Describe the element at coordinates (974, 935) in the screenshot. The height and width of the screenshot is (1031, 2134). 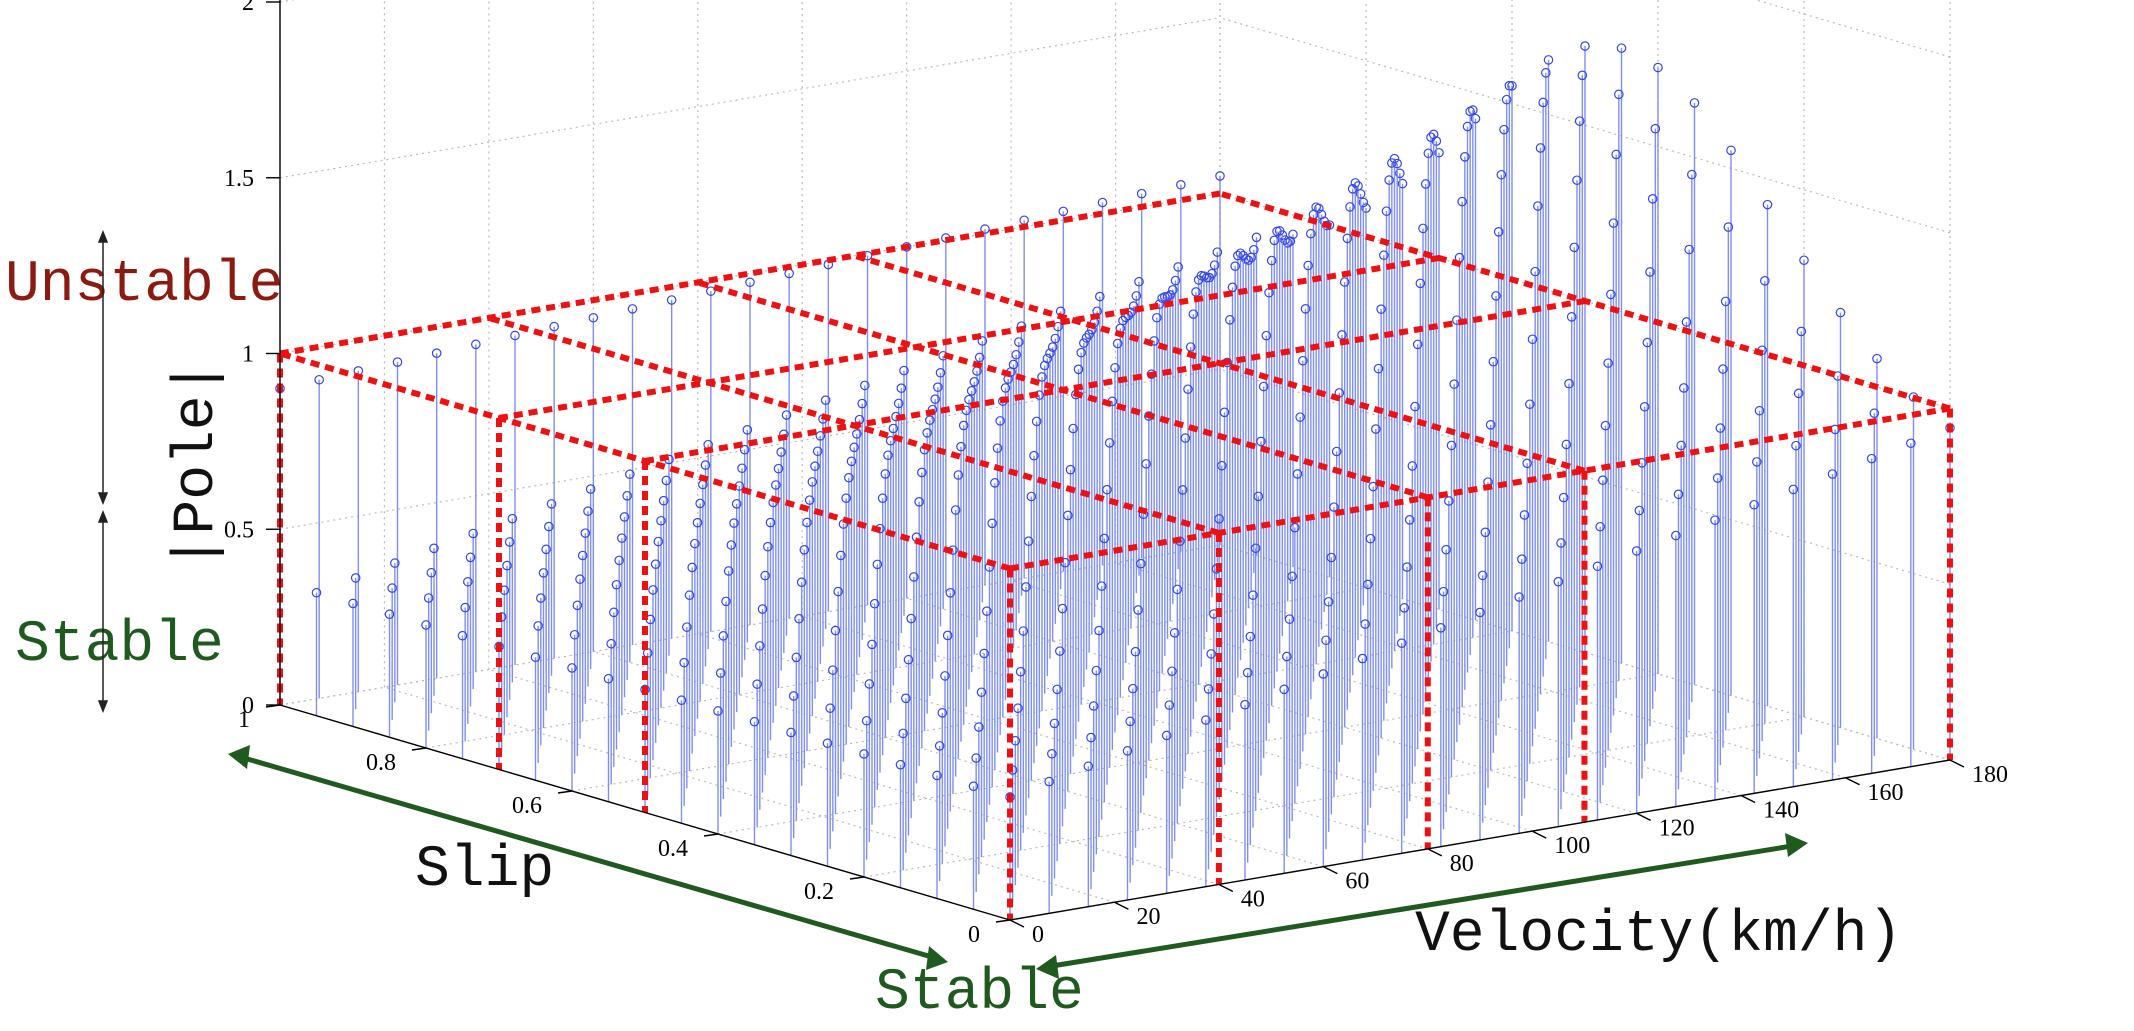
I see `slip-tick-label: 0` at that location.